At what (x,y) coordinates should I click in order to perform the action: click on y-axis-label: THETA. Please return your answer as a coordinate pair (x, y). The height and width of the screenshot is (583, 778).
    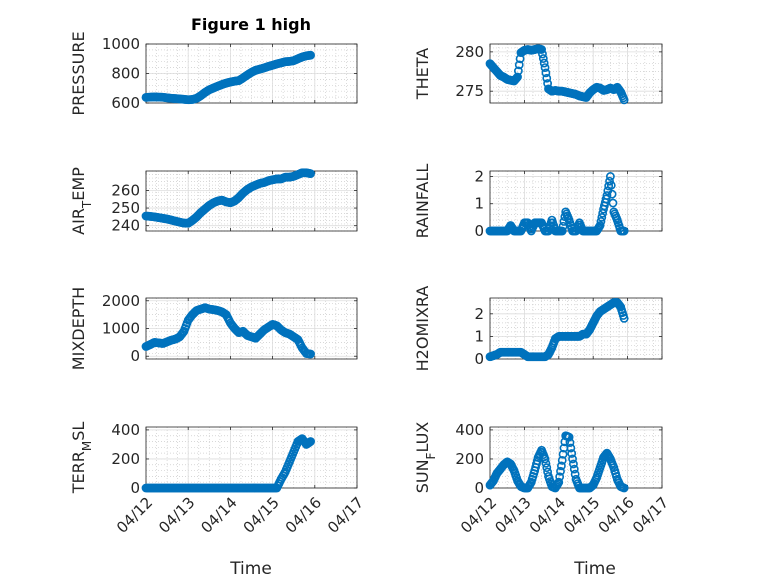
    Looking at the image, I should click on (422, 74).